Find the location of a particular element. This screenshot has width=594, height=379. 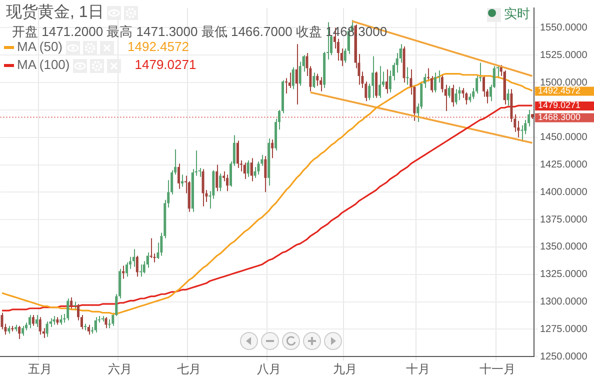

ref-line-label: 1468.3000 is located at coordinates (559, 117).